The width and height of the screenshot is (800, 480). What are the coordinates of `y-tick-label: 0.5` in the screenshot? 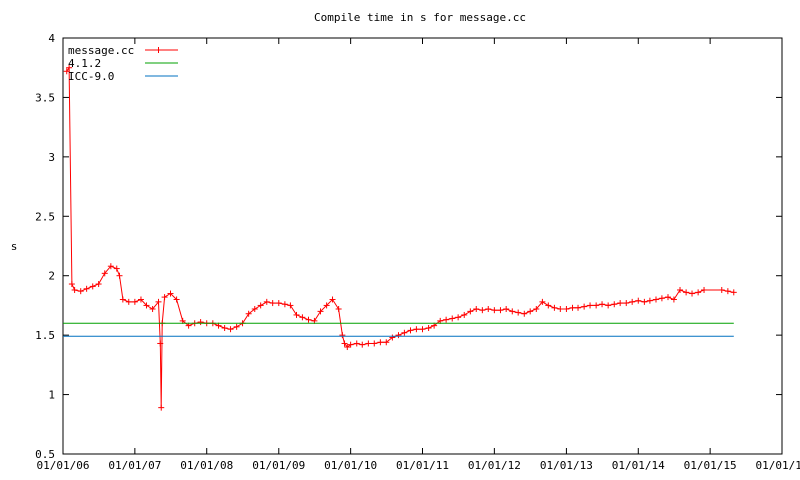 It's located at (45, 454).